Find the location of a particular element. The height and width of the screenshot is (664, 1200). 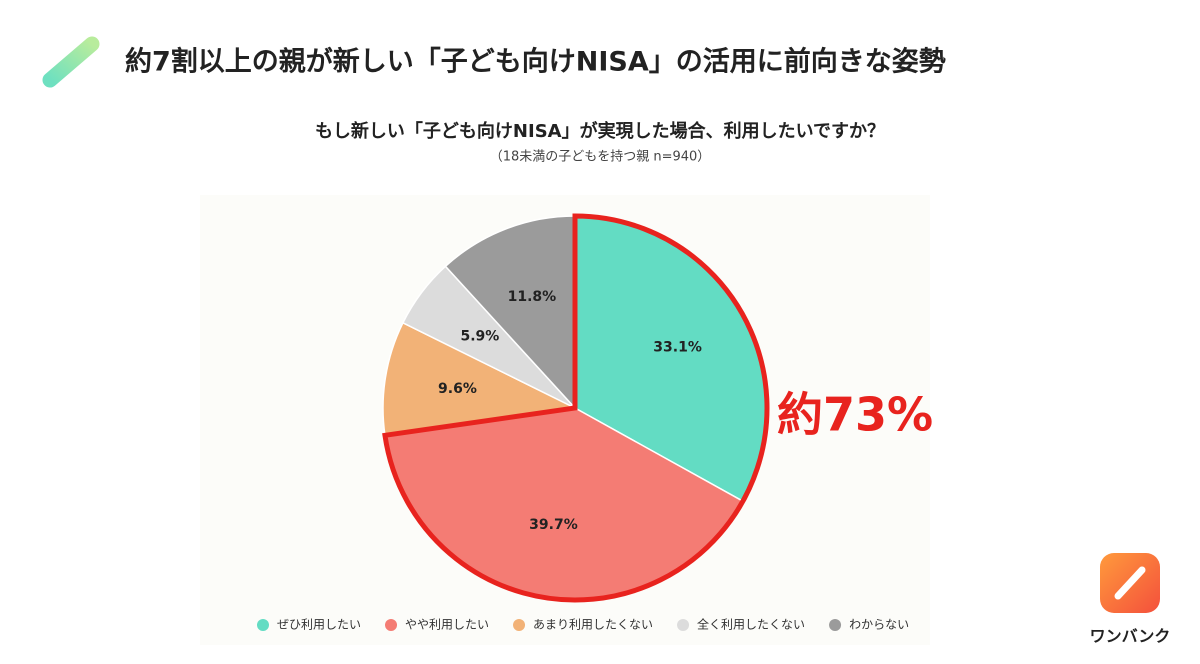

legend: ぜひ利用したい やや利用したい あまり利用したくない 全く利用したくない わからない is located at coordinates (583, 624).